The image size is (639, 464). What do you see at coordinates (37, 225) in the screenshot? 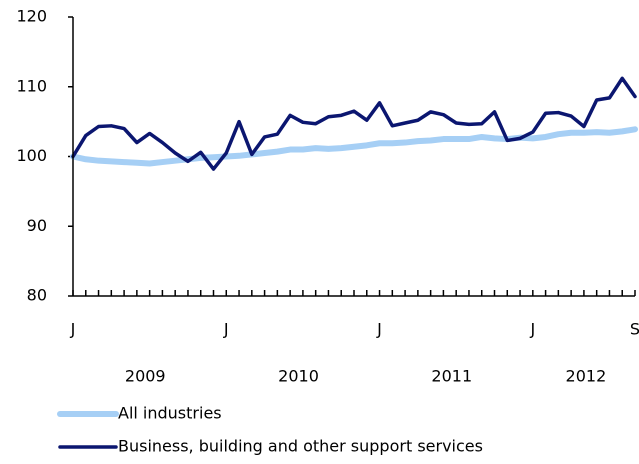
I see `y-tick-label: 90` at bounding box center [37, 225].